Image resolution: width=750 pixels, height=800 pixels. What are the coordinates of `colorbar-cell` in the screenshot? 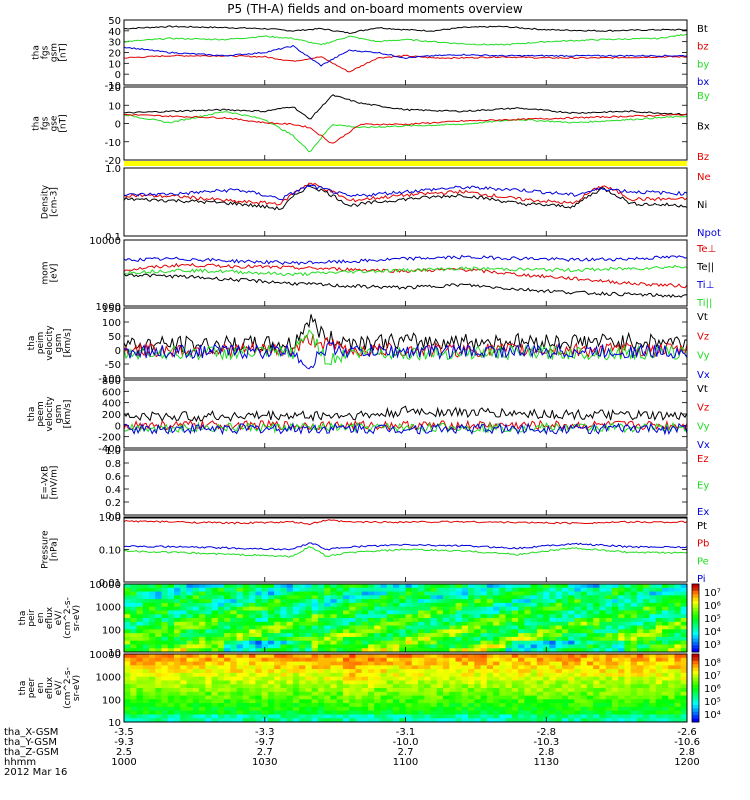 It's located at (695, 710).